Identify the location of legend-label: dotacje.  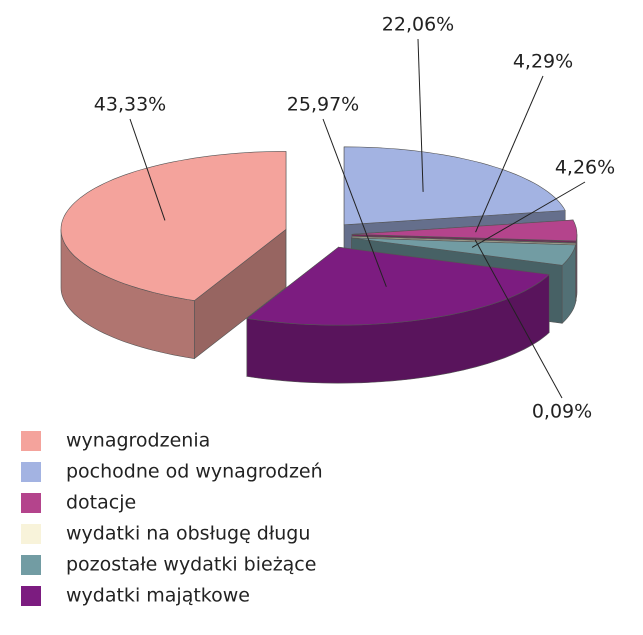
(101, 503).